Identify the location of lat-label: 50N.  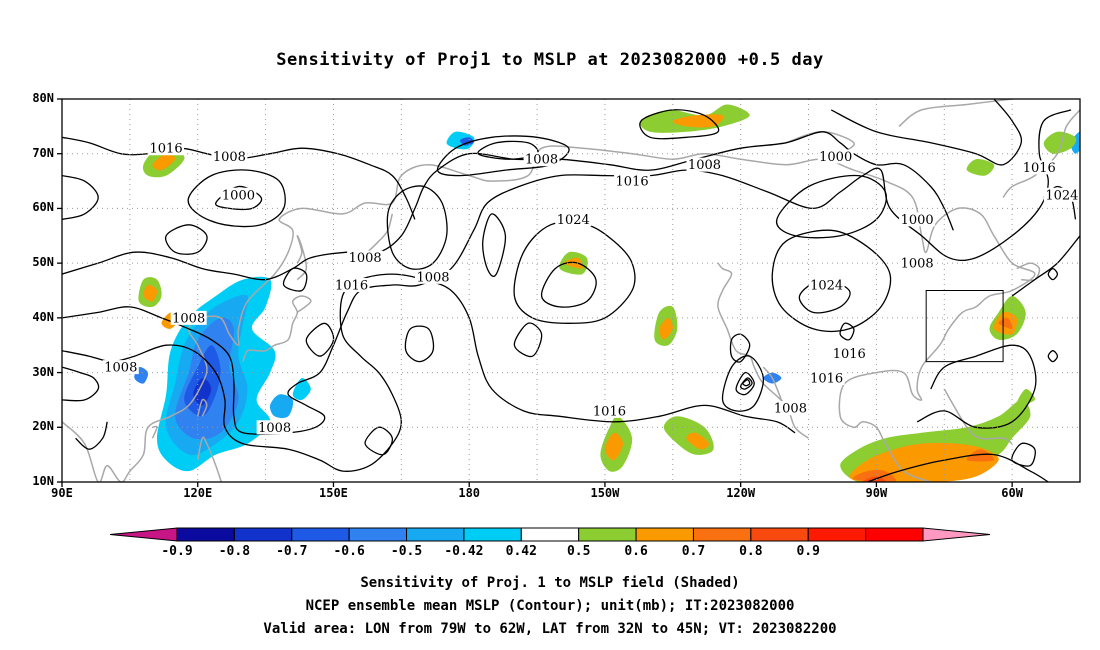
(43, 262).